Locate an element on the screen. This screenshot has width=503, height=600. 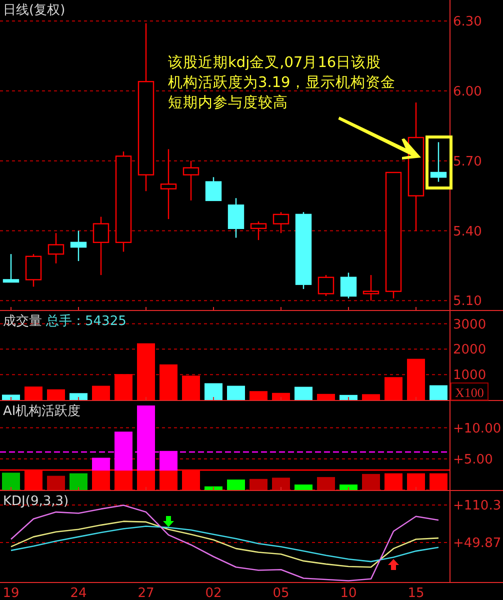
annotation: 该股近期kdj金叉,07月16日该股机构活跃度为3.19，显示机构资金短期内参与度较高 is located at coordinates (282, 82).